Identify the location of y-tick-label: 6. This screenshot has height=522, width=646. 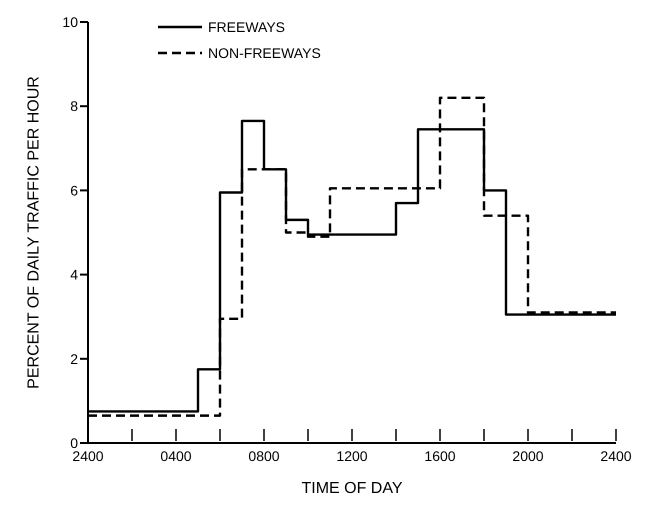
(74, 190).